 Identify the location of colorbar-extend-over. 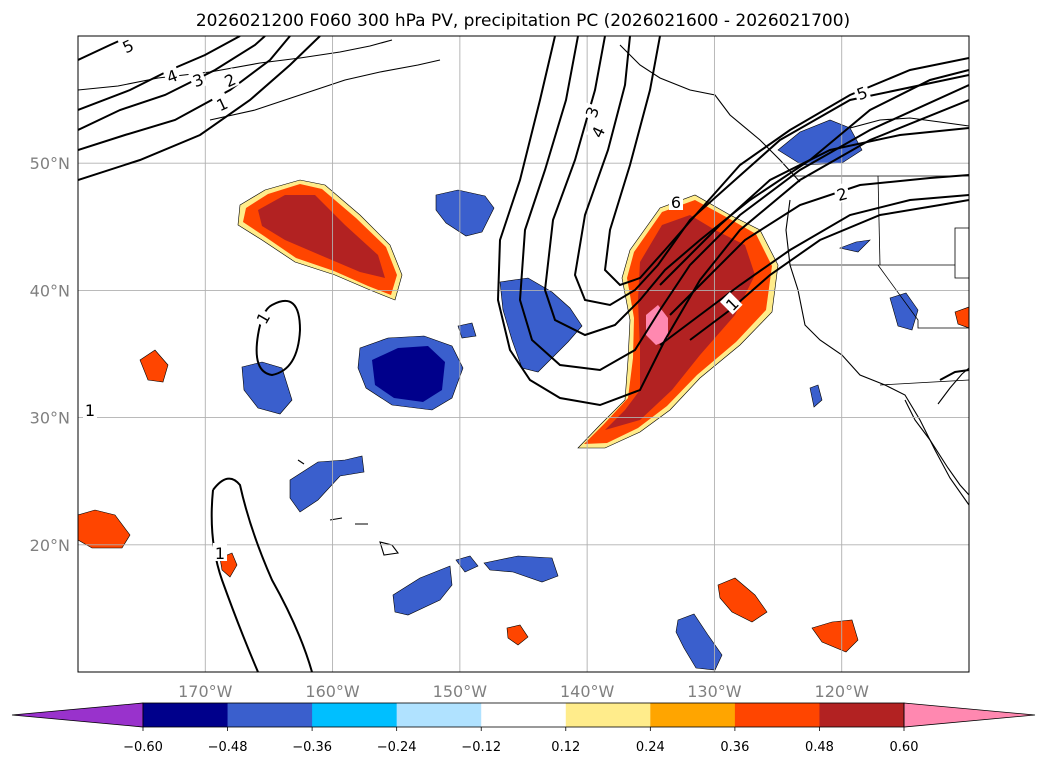
(969, 715).